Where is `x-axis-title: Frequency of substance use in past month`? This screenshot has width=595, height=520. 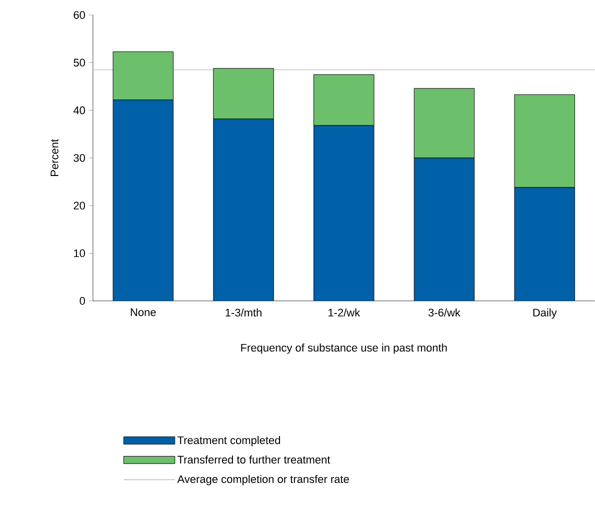 x-axis-title: Frequency of substance use in past month is located at coordinates (344, 349).